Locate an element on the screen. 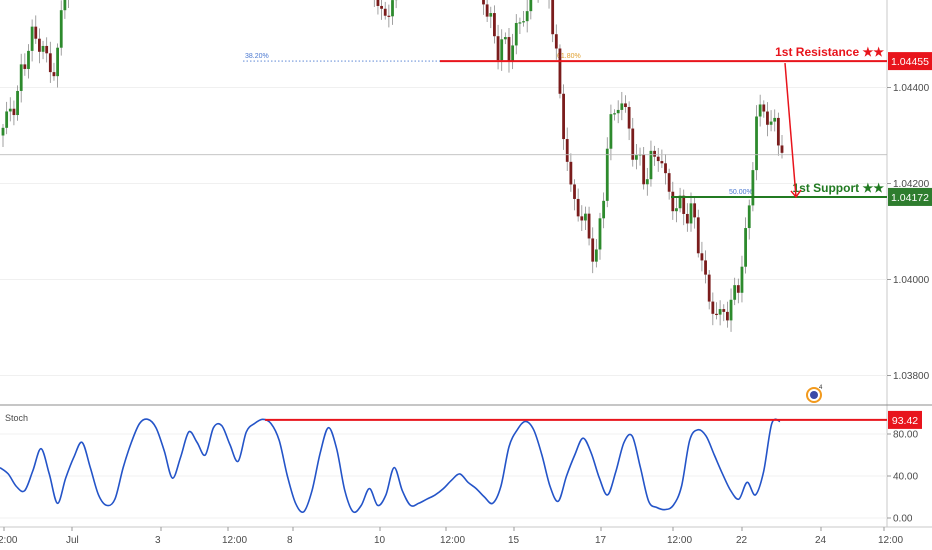  stoch-tick-label: 40.00 is located at coordinates (905, 477).